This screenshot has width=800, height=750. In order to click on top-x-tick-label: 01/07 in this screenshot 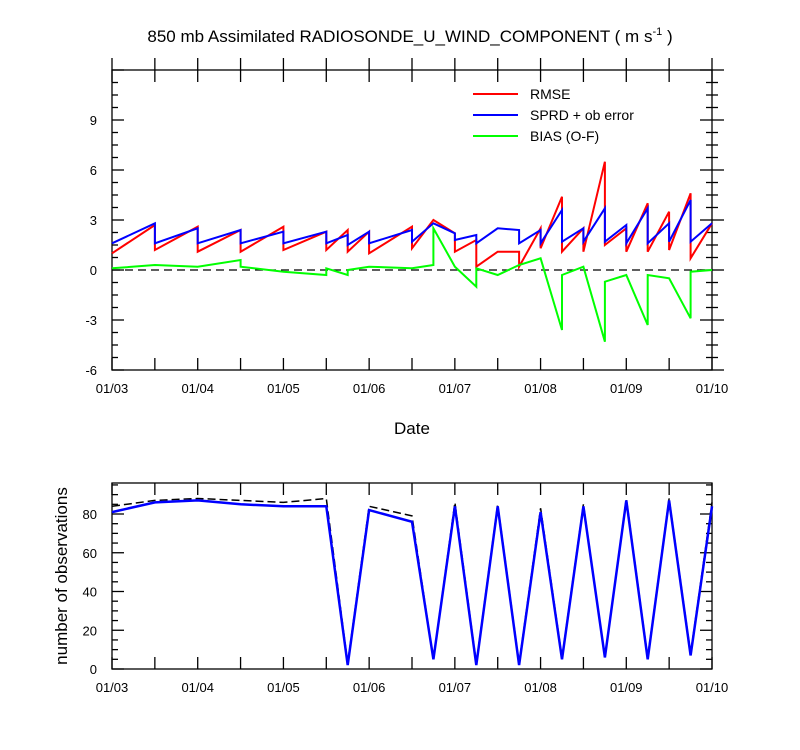, I will do `click(455, 388)`.